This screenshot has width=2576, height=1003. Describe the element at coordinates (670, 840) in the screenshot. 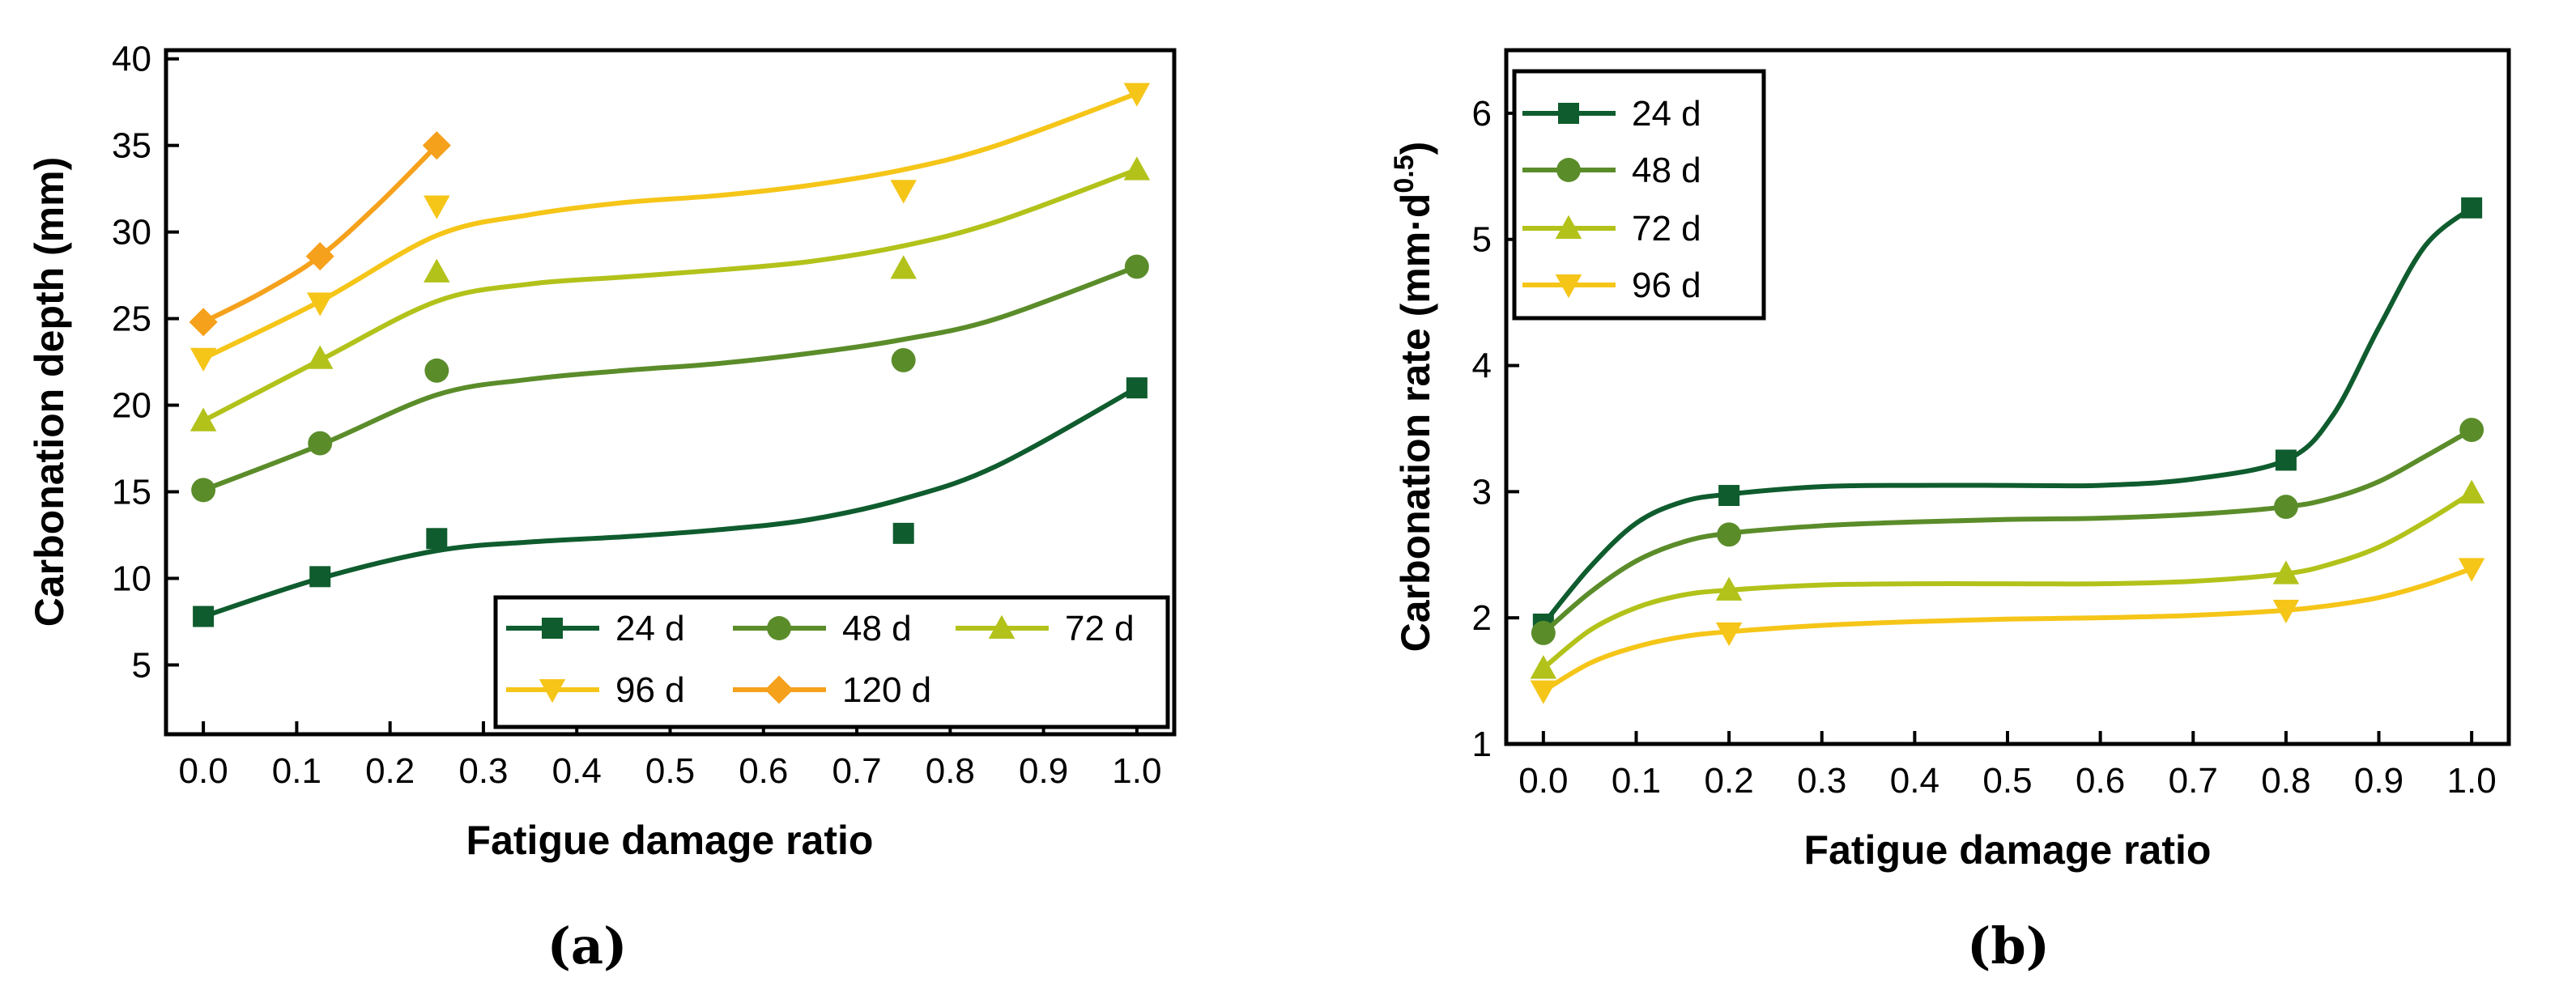

I see `x-axis-title-a: Fatigue damage ratio` at that location.